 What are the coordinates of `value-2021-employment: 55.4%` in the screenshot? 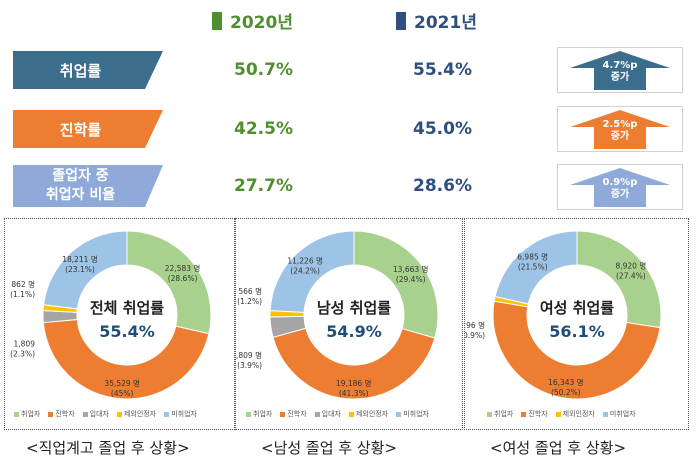 It's located at (442, 70).